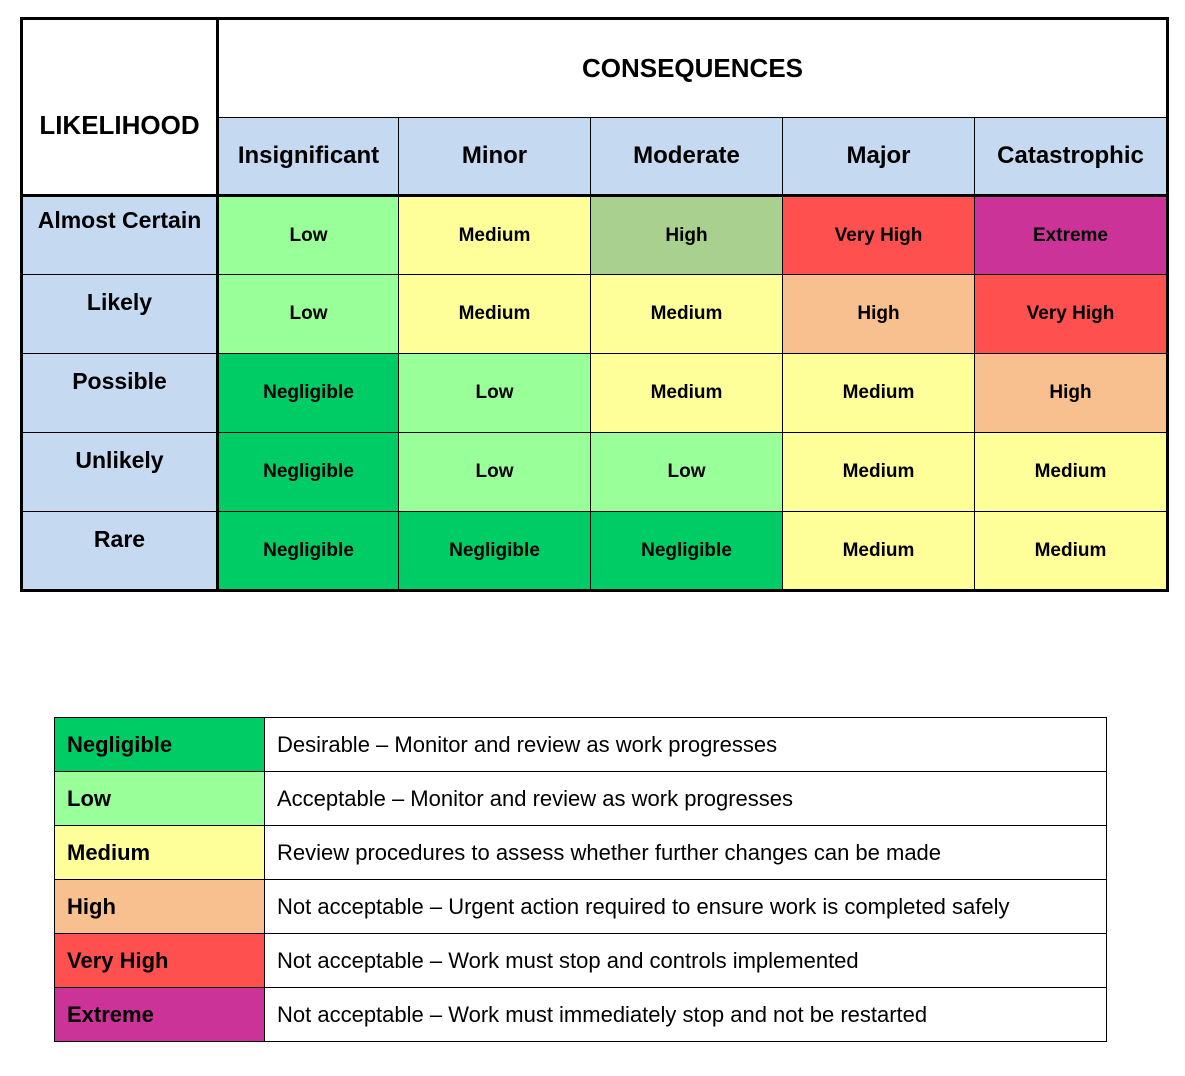 Image resolution: width=1185 pixels, height=1076 pixels. I want to click on matrix-row-likely: Likely Low Medium Medium High Very High, so click(594, 314).